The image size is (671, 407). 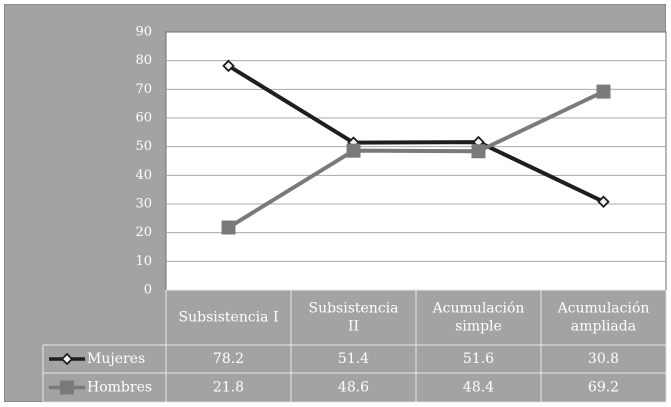 I want to click on category-label: Subsistencia, so click(x=353, y=309).